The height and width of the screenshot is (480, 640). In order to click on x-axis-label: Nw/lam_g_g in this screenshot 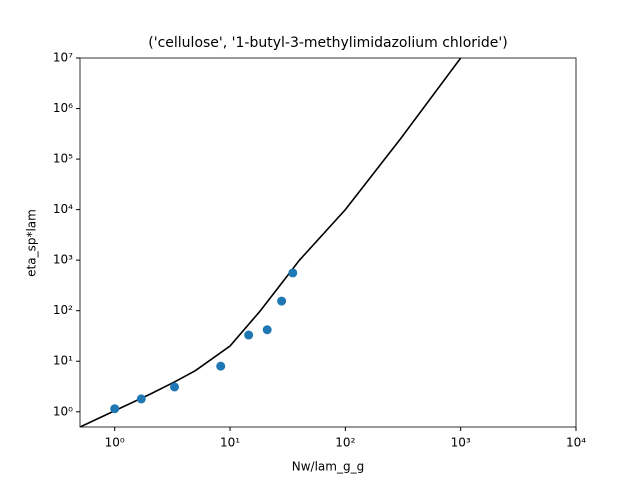, I will do `click(328, 467)`.